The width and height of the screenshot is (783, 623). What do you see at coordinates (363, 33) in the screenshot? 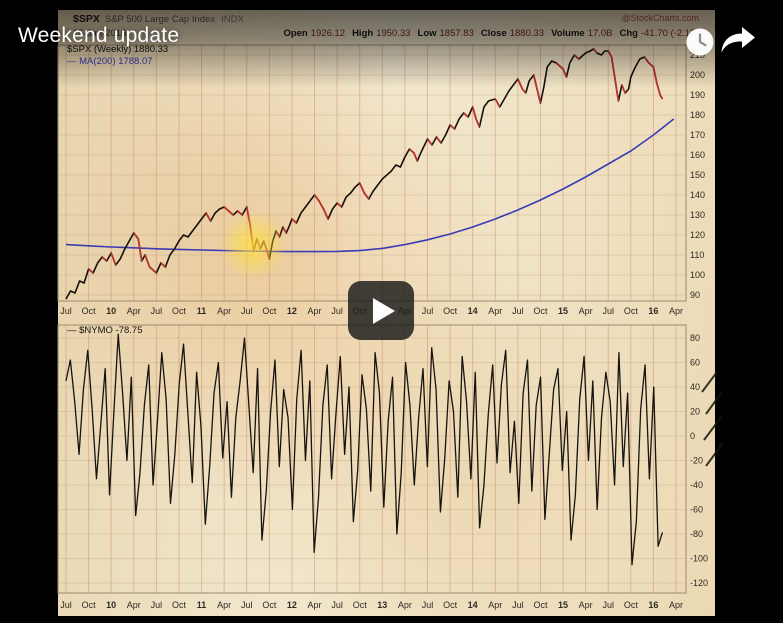
I see `quote-label: High` at bounding box center [363, 33].